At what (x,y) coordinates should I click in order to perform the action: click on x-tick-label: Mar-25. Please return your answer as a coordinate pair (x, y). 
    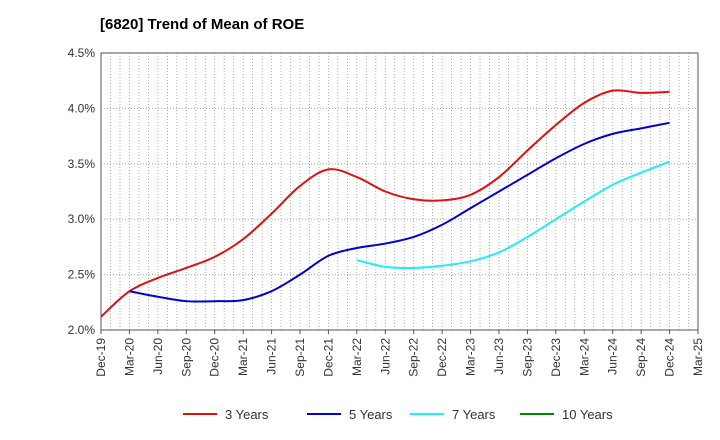
    Looking at the image, I should click on (698, 357).